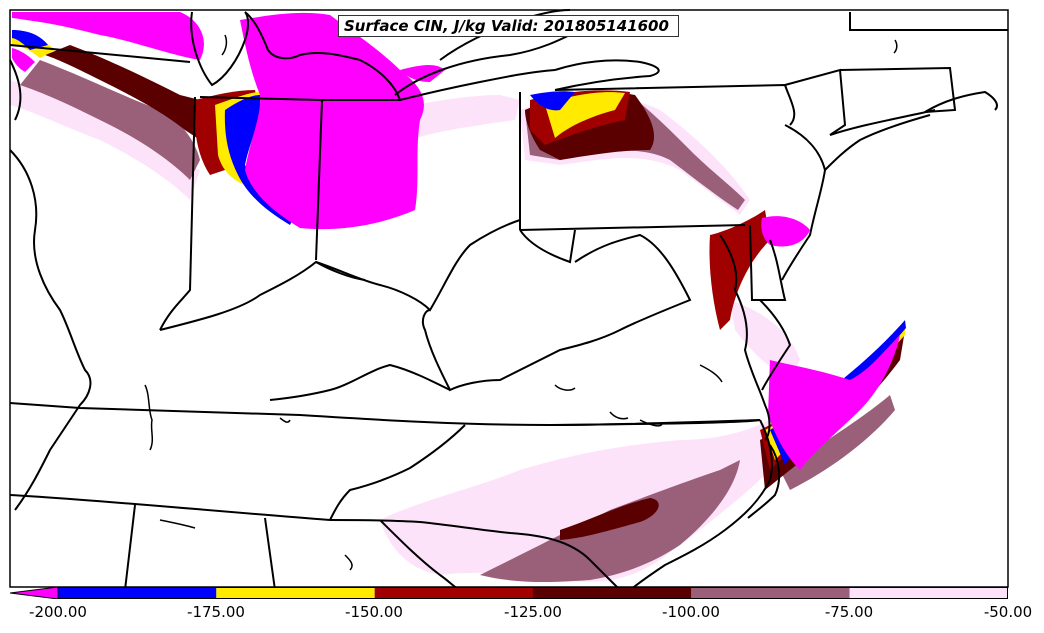 The width and height of the screenshot is (1044, 633). Describe the element at coordinates (30, 40) in the screenshot. I see `shade-blue-wi` at that location.